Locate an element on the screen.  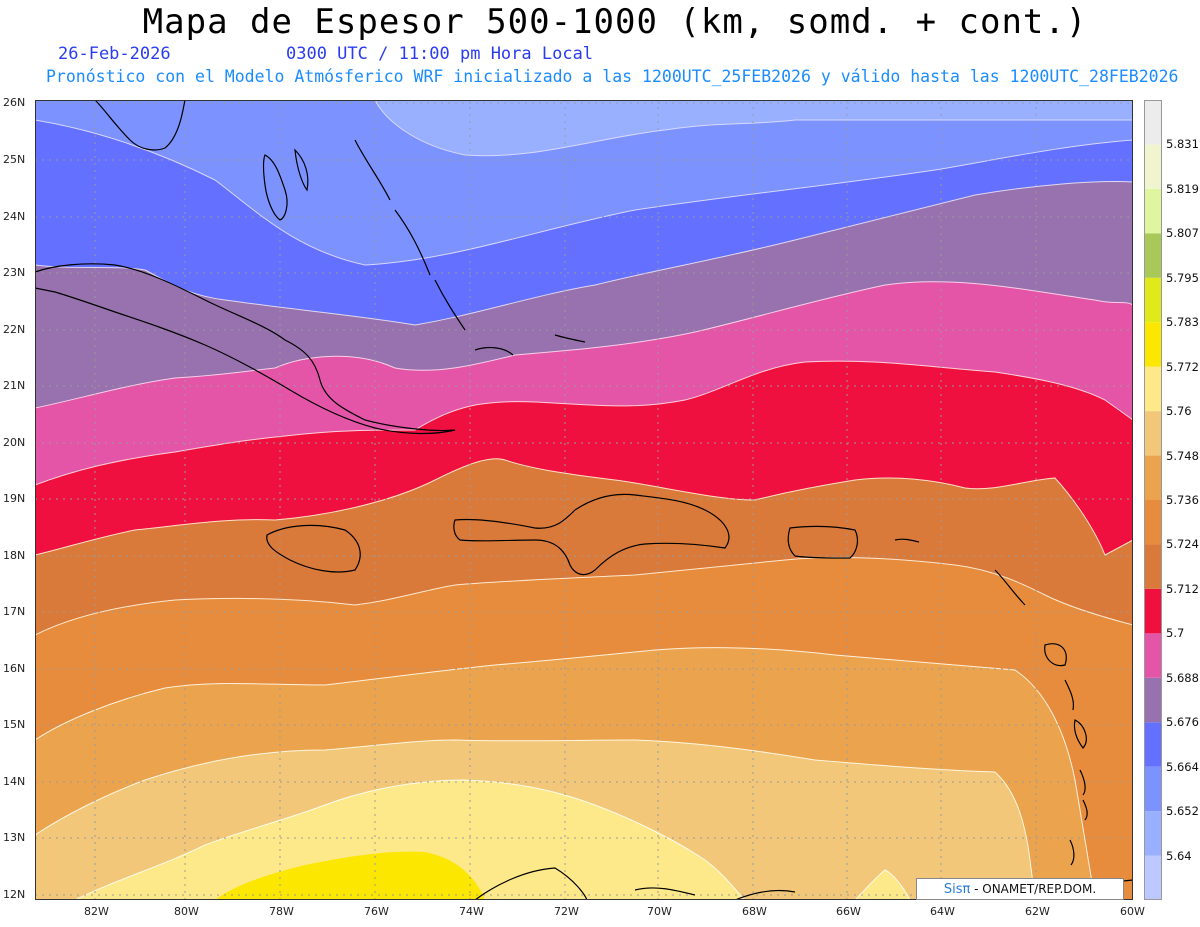
lat-label: 17N is located at coordinates (14, 611).